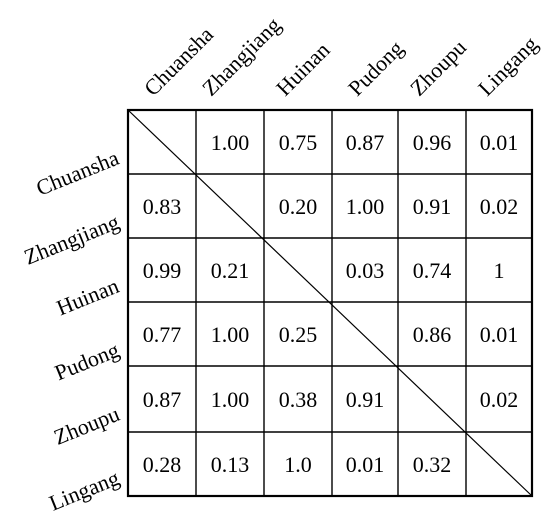  What do you see at coordinates (298, 142) in the screenshot?
I see `matrix-cell-value: 0.75` at bounding box center [298, 142].